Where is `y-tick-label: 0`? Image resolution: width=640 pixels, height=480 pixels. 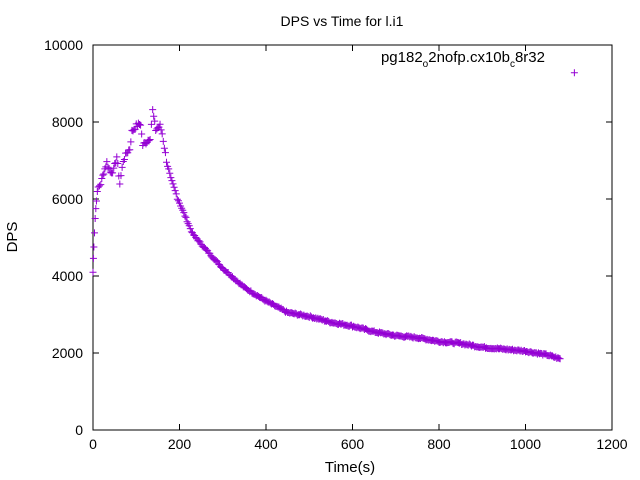 y-tick-label: 0 is located at coordinates (79, 430).